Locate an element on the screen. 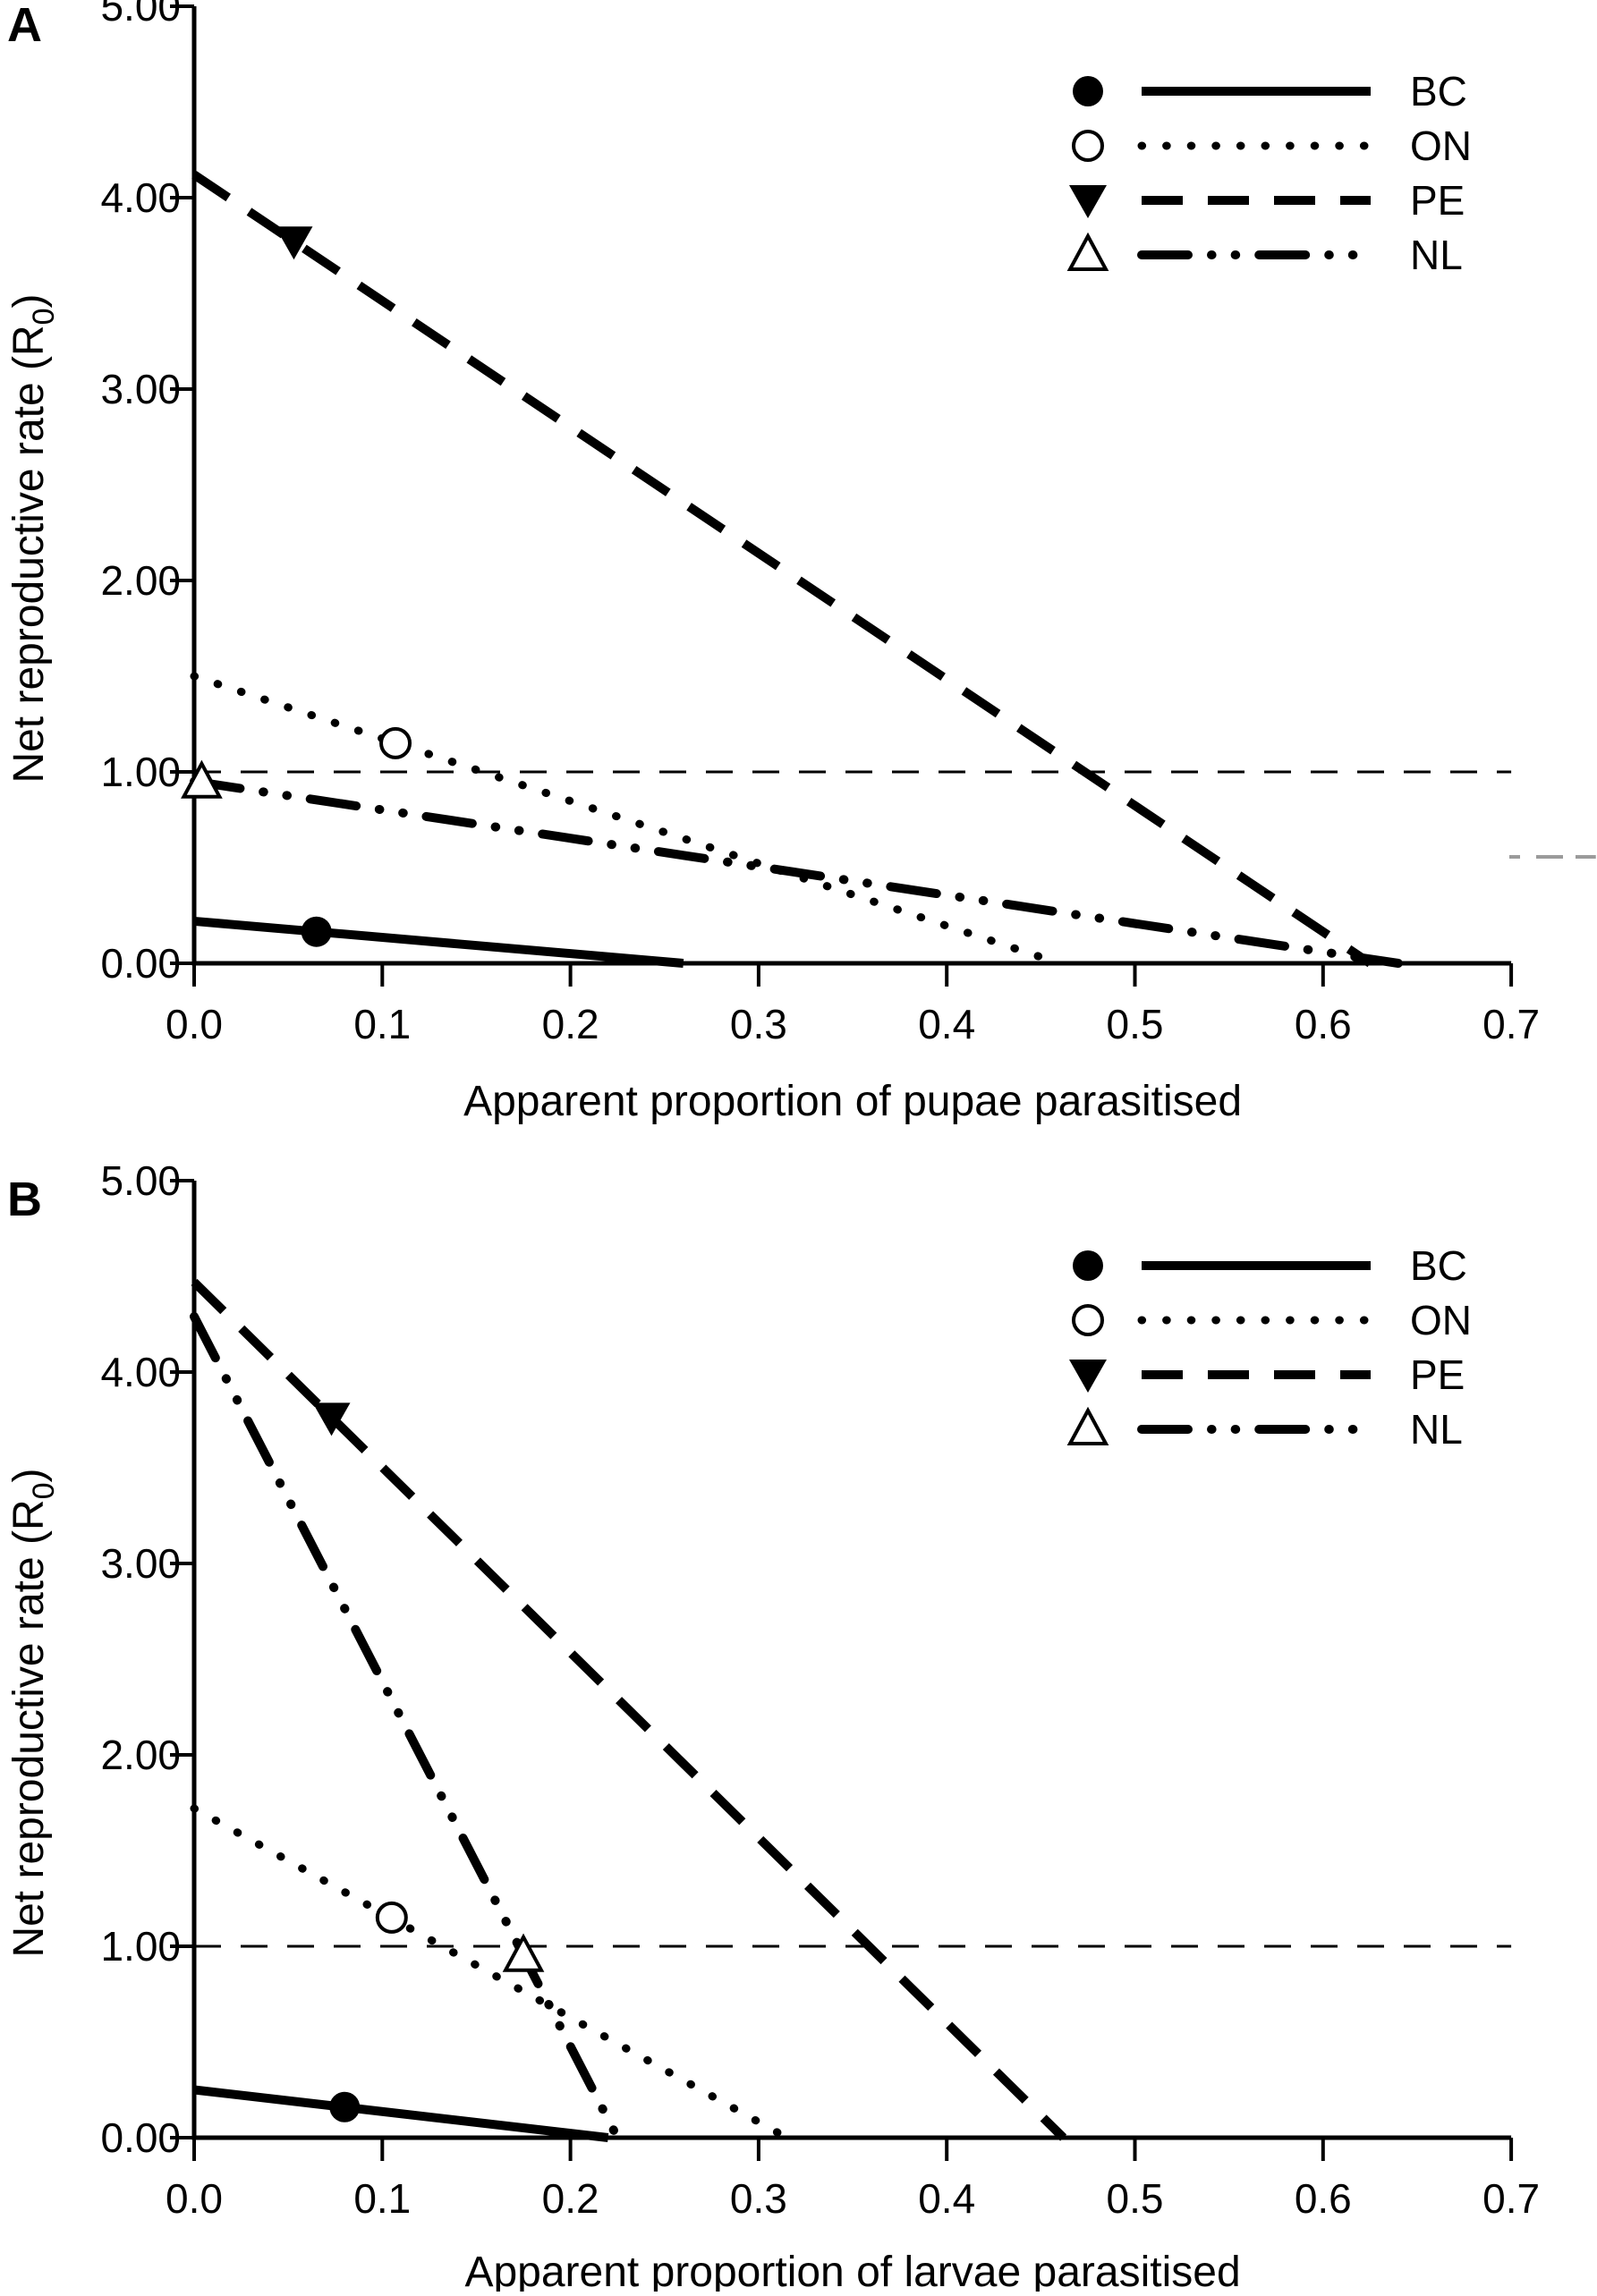 The image size is (1597, 2296). y-axis-title-a: Net reproductive rate (R0) is located at coordinates (33, 538).